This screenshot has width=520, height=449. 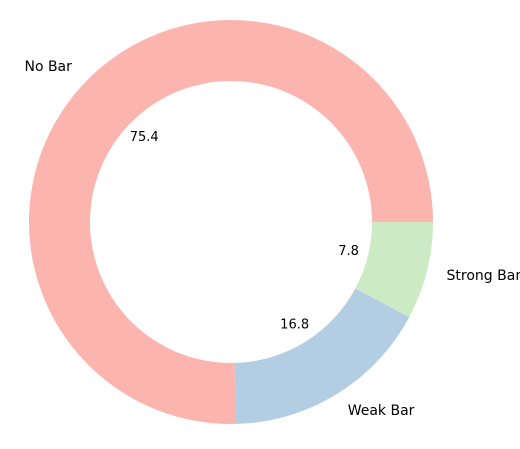 What do you see at coordinates (322, 356) in the screenshot?
I see `slice-weak-bar` at bounding box center [322, 356].